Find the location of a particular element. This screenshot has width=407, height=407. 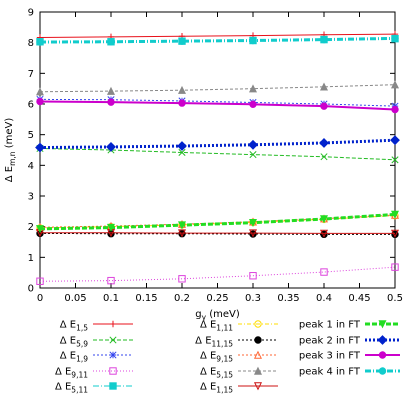

y-tick-label: 7 is located at coordinates (31, 74).